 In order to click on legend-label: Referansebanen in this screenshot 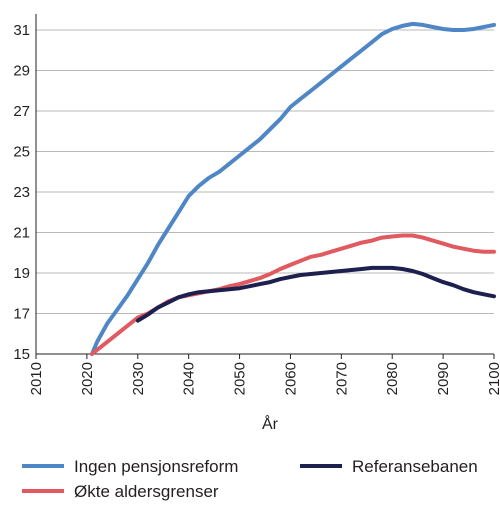, I will do `click(415, 466)`.